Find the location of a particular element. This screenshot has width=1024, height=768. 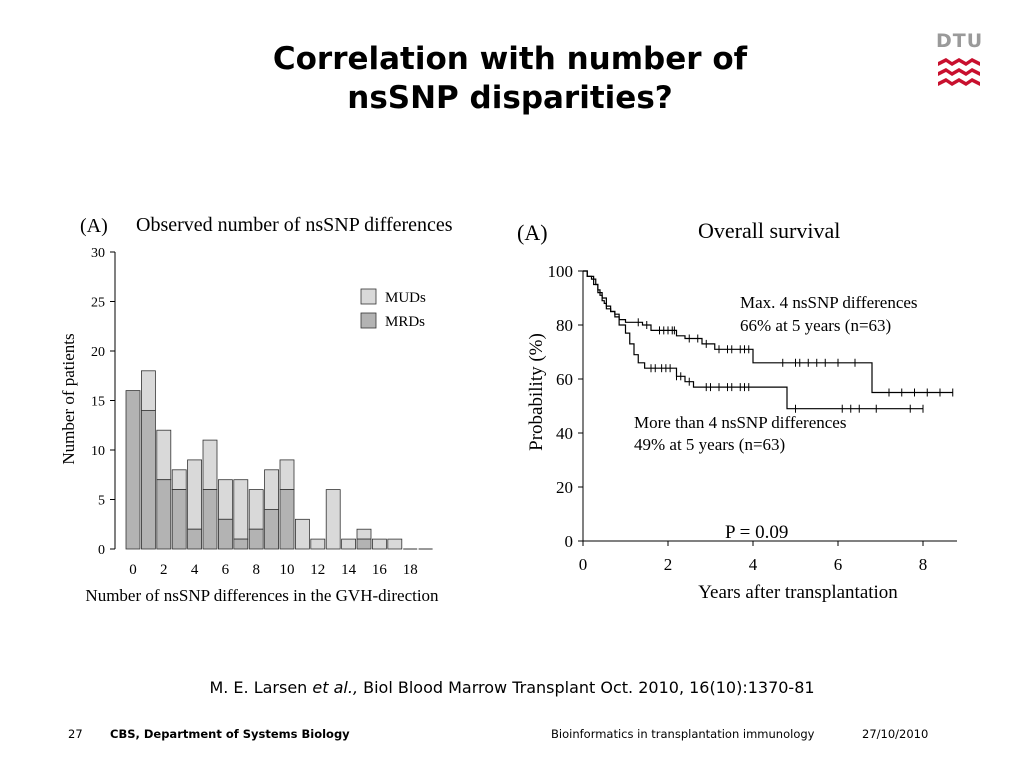

slide-title-line1: Correlation with number of is located at coordinates (510, 59).